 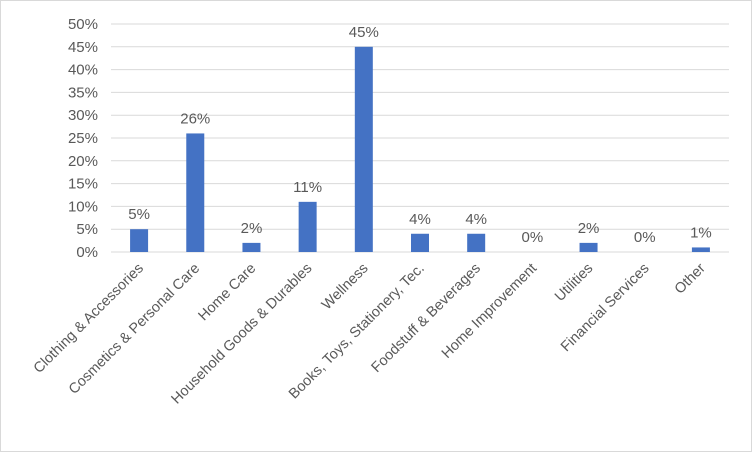 What do you see at coordinates (489, 311) in the screenshot?
I see `category-label: Home Improvement` at bounding box center [489, 311].